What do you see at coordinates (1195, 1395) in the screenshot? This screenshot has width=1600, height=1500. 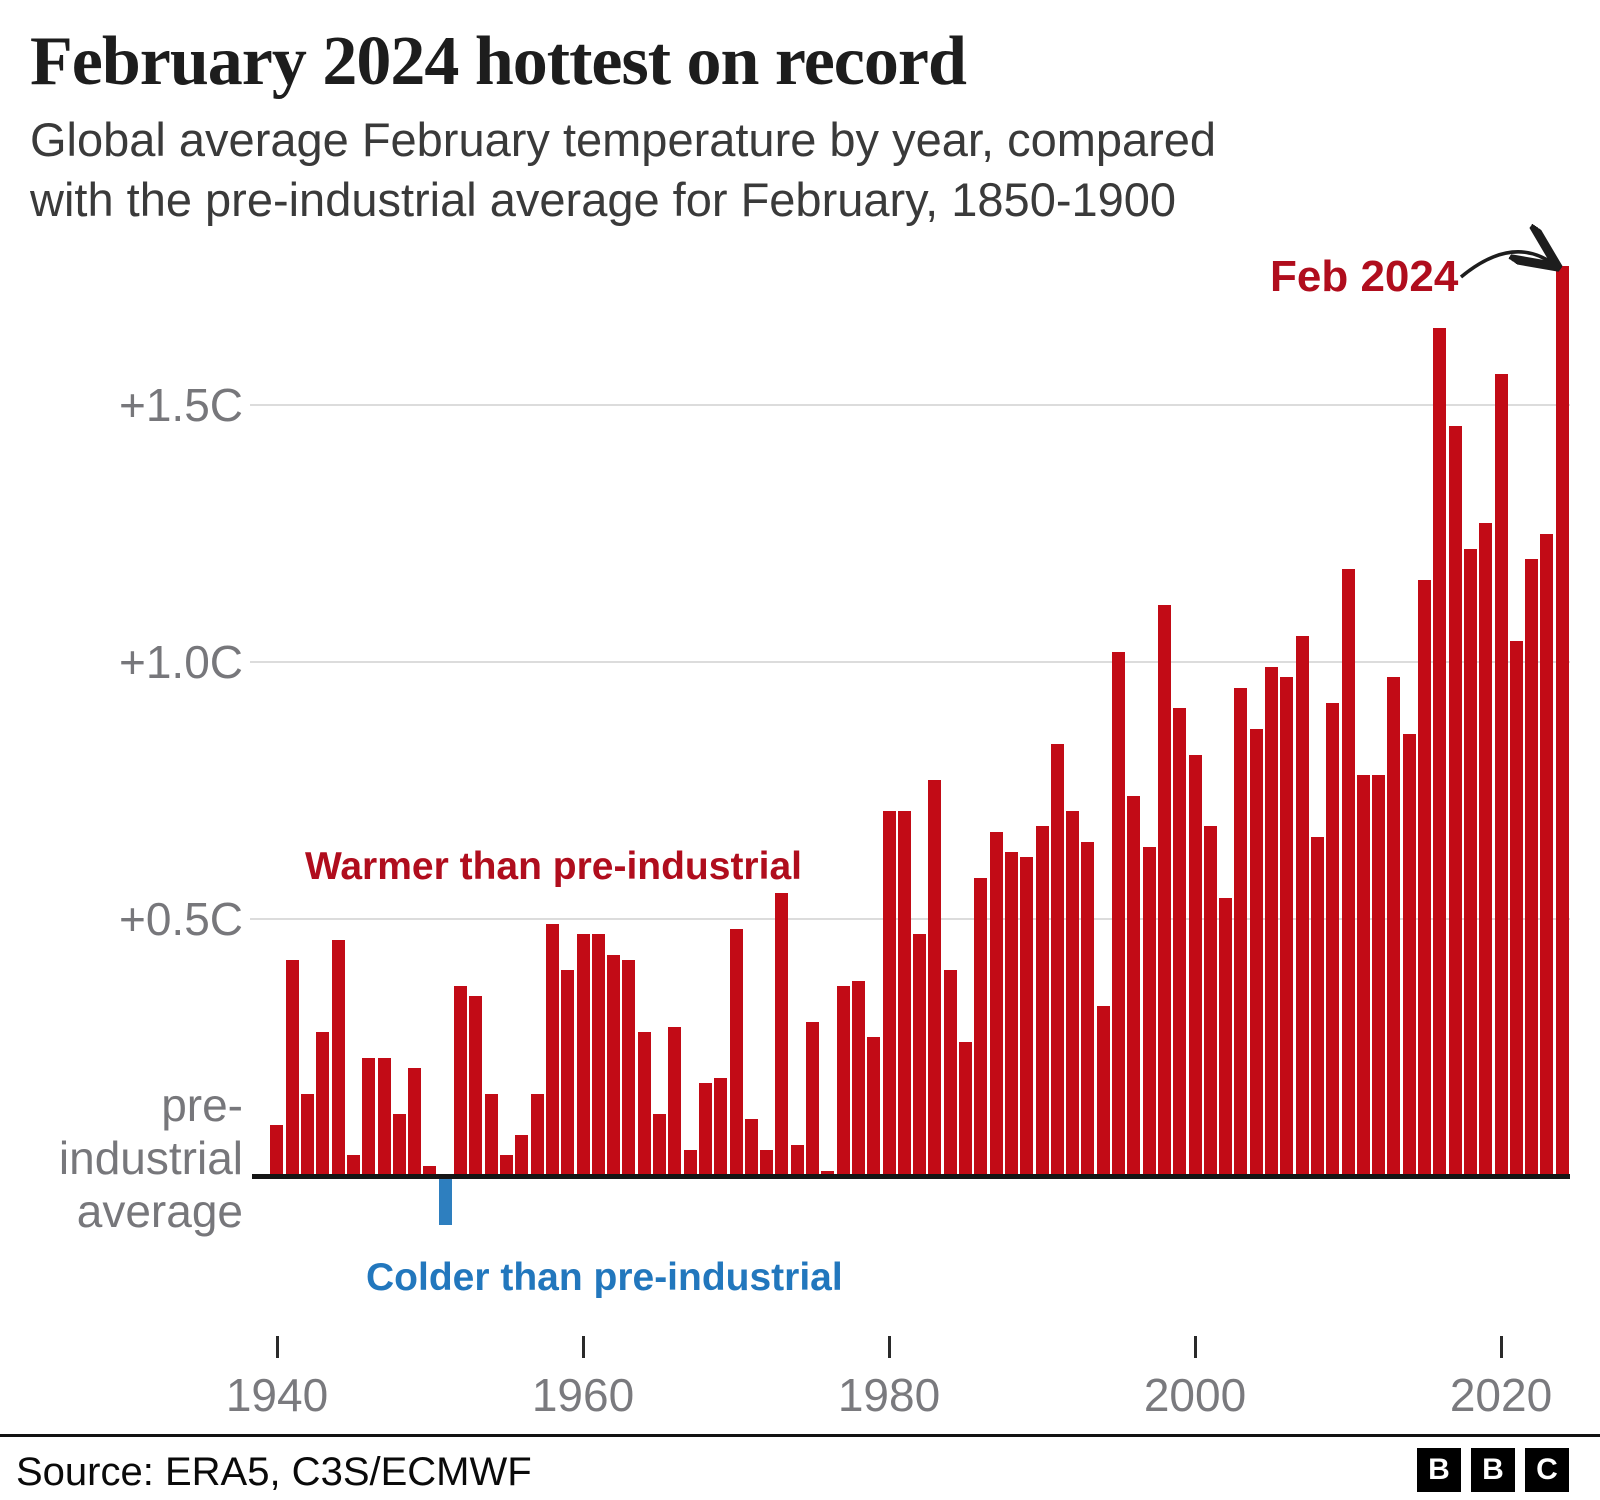 I see `x-tick-label-2000: 2000` at bounding box center [1195, 1395].